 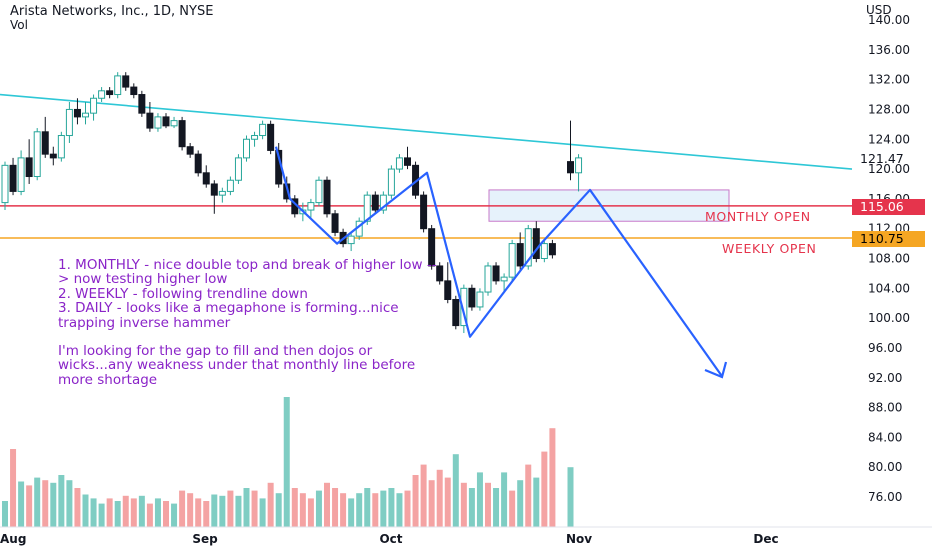 I want to click on symbol-title: Arista Networks, Inc., 1D, NYSE, so click(x=112, y=11).